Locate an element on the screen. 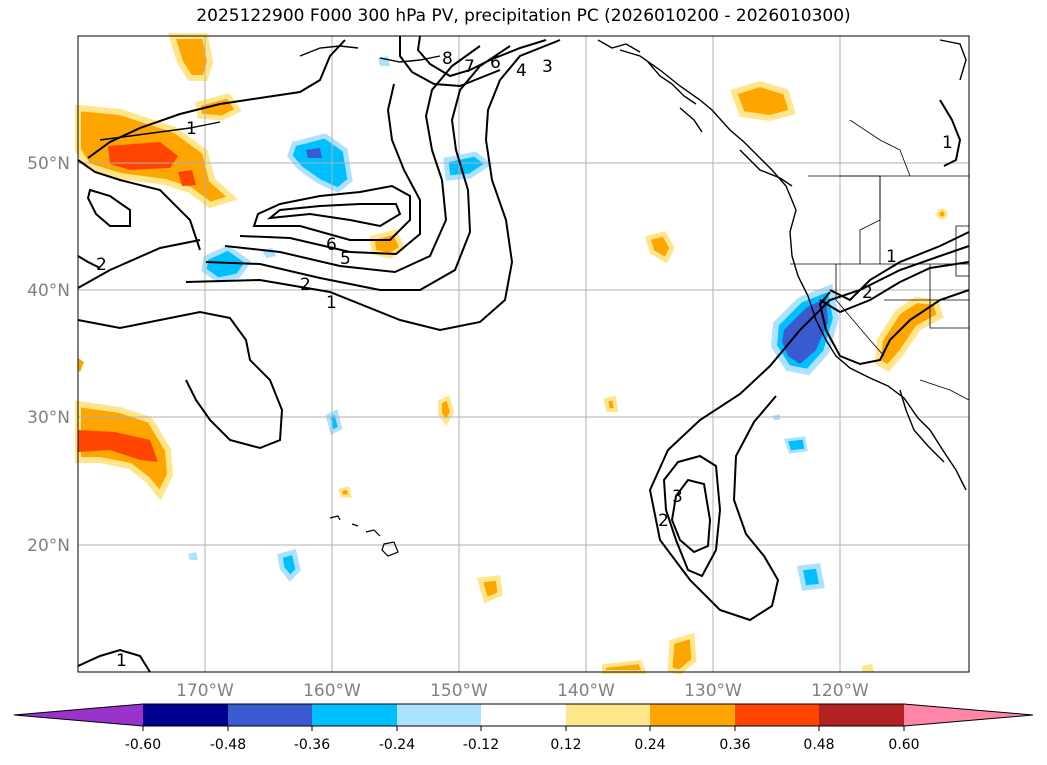  colorbar-tick-label: 0.60 is located at coordinates (903, 745).